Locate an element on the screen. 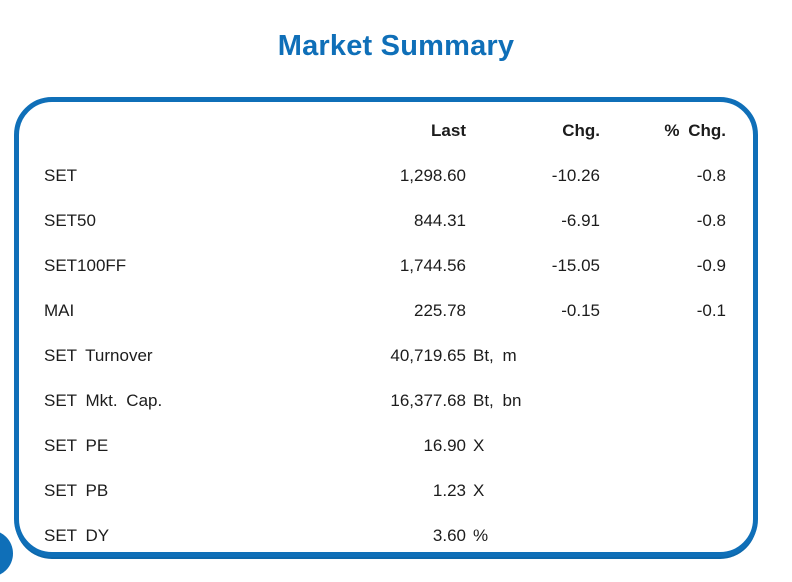 The width and height of the screenshot is (792, 582). page-title: Market Summary is located at coordinates (396, 46).